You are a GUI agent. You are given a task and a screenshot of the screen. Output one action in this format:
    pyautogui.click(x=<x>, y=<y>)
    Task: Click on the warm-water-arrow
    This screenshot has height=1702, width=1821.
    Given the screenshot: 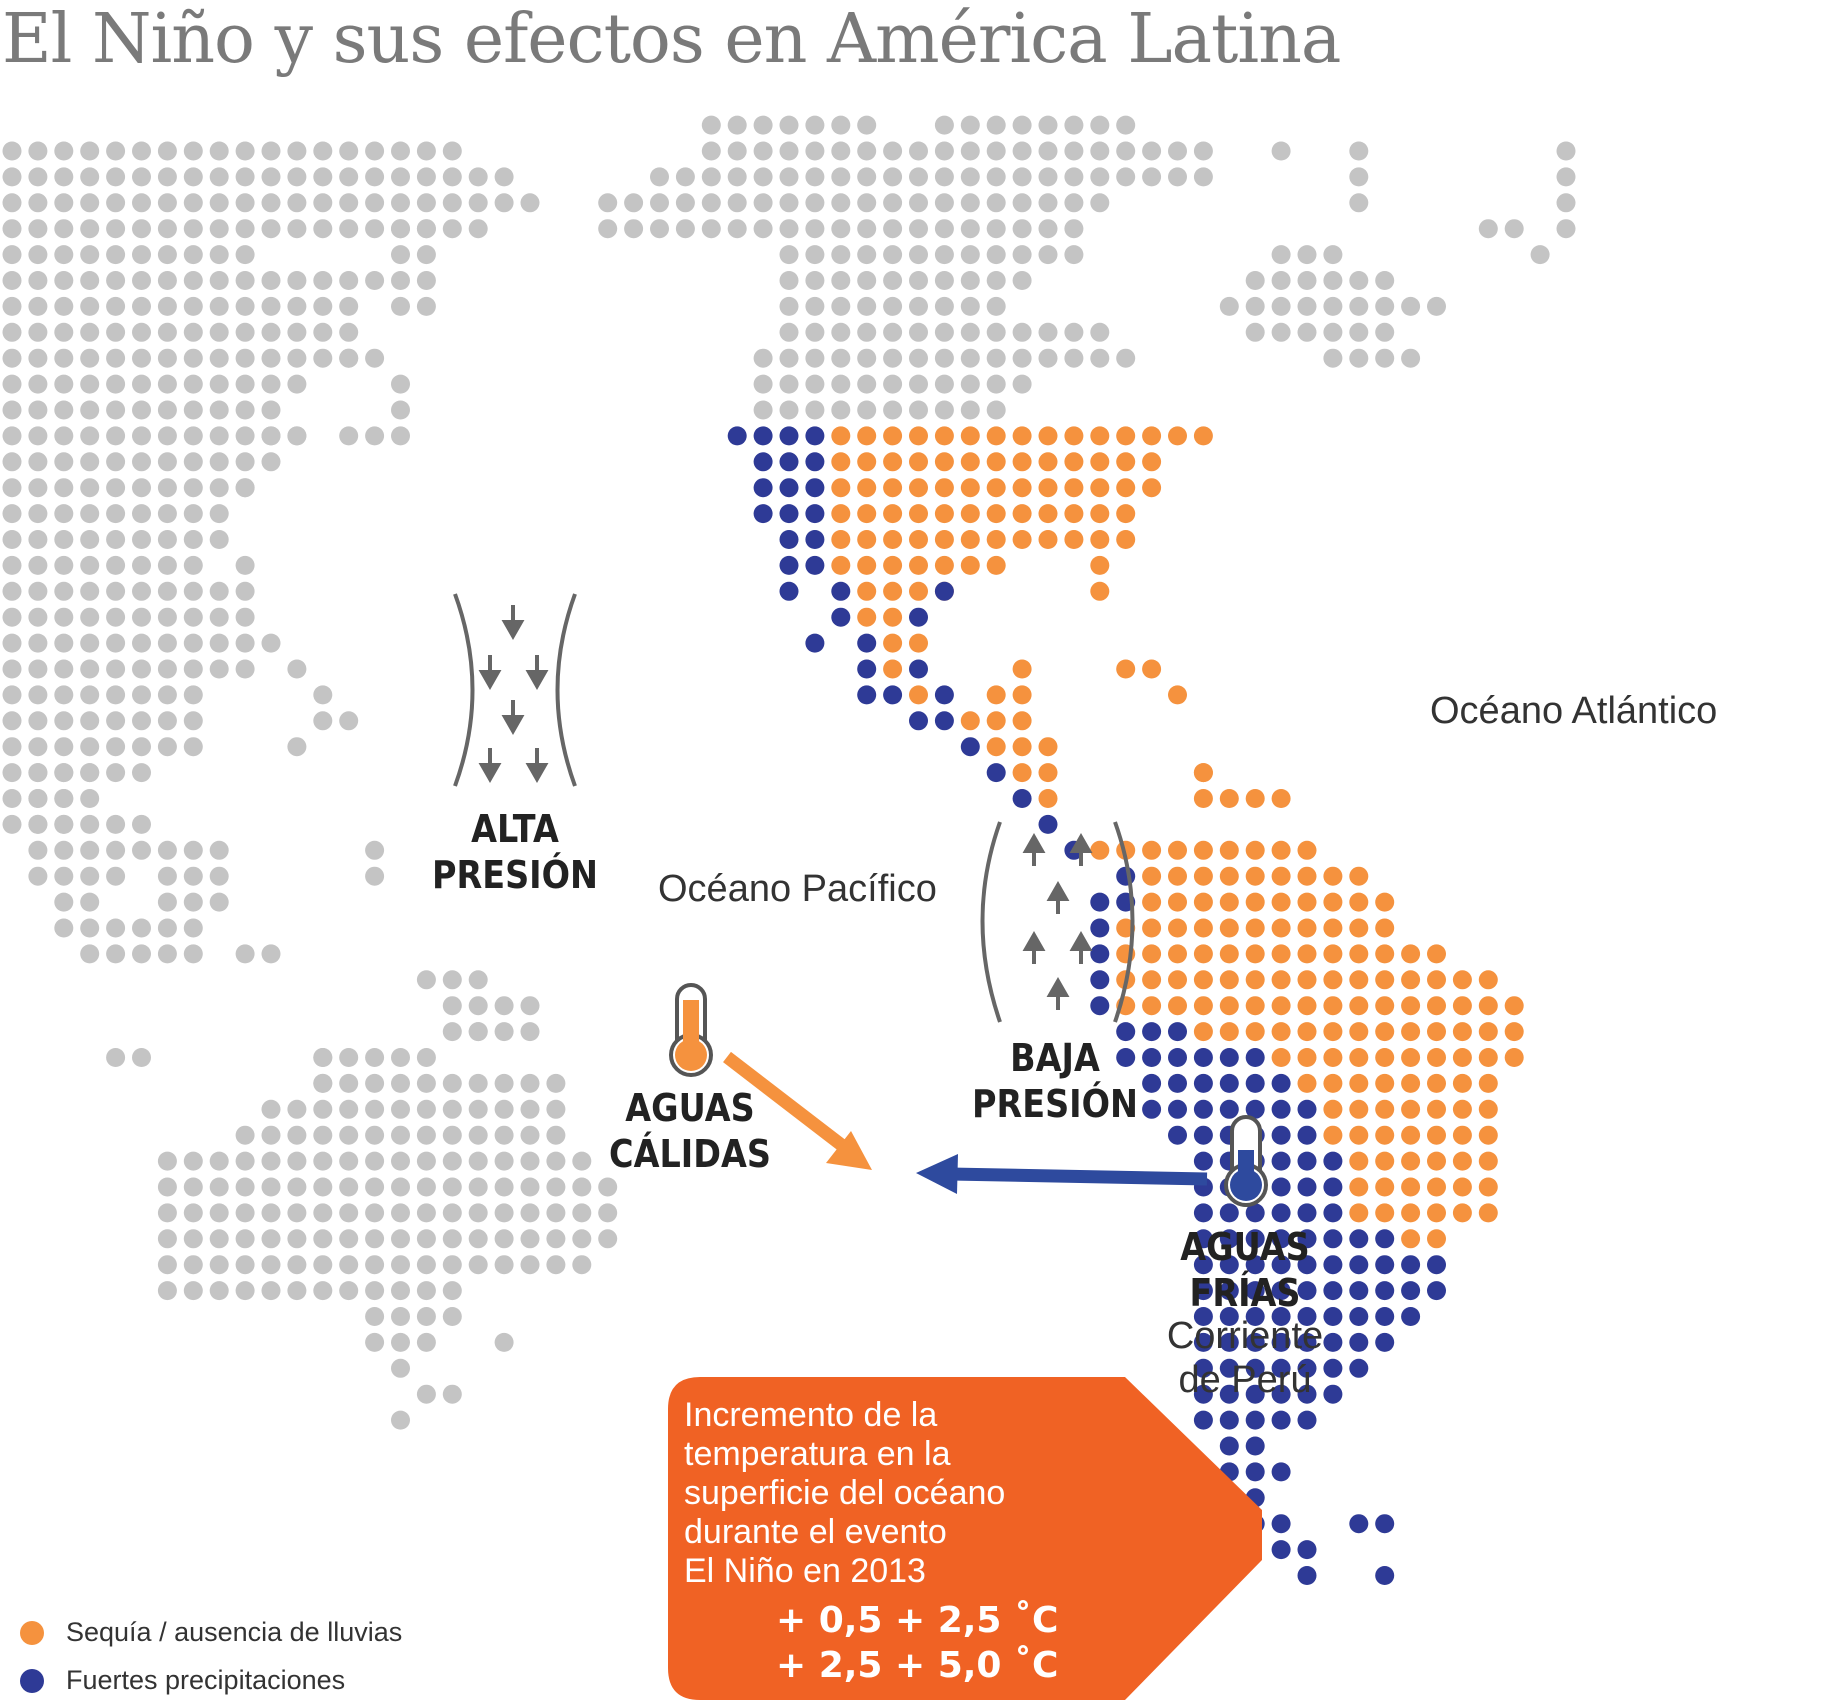 What is the action you would take?
    pyautogui.click(x=797, y=1110)
    